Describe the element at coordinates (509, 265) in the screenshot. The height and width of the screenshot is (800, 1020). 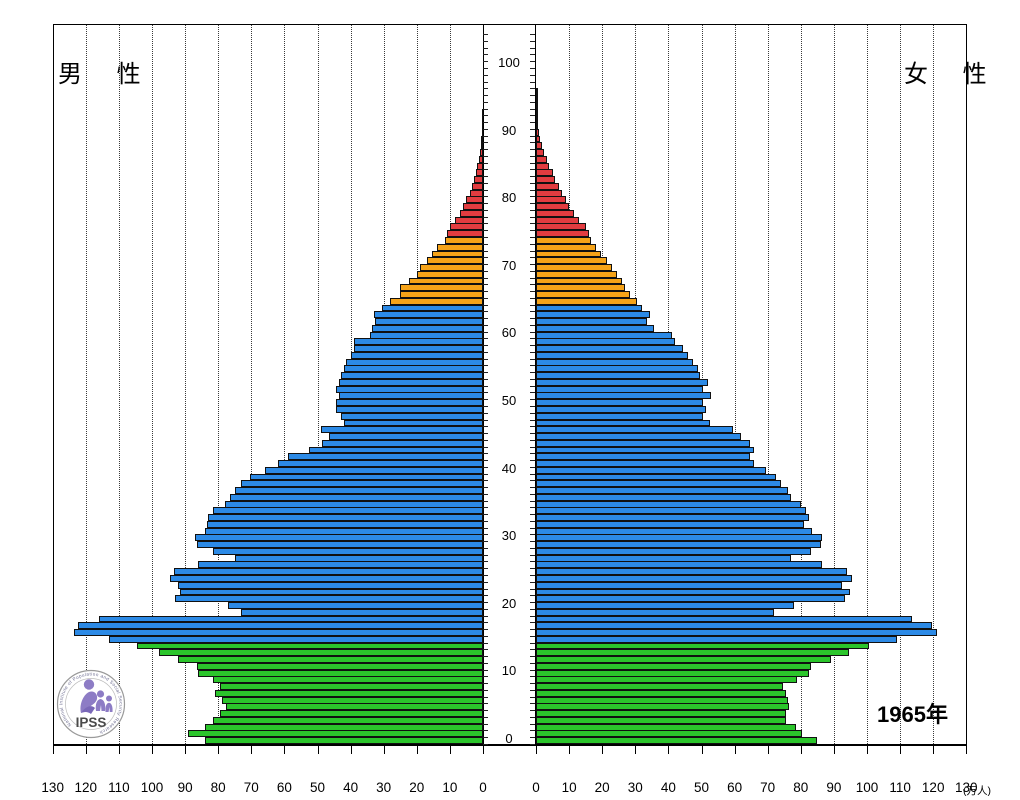
I see `age-label-70: 70` at that location.